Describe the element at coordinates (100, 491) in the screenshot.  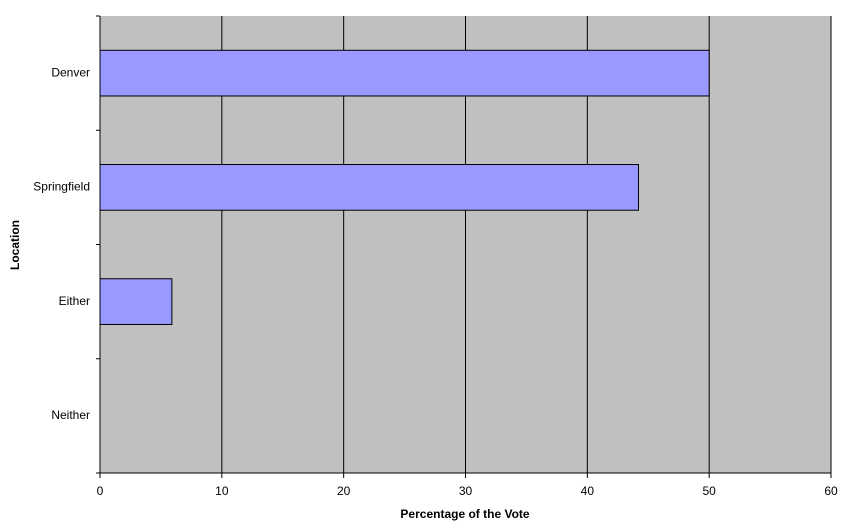
I see `x-tick-label: 0` at that location.